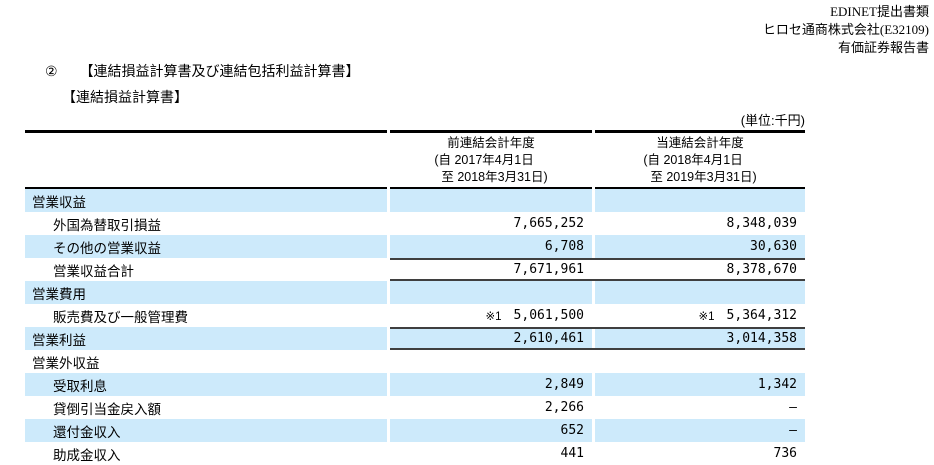  What do you see at coordinates (700, 142) in the screenshot?
I see `column-title: 当連結会計年度` at bounding box center [700, 142].